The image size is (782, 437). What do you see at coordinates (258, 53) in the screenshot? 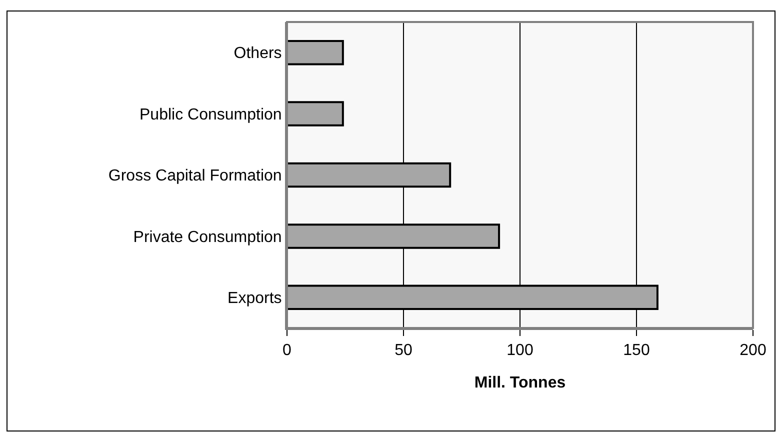
I see `y-tick-label: Others` at bounding box center [258, 53].